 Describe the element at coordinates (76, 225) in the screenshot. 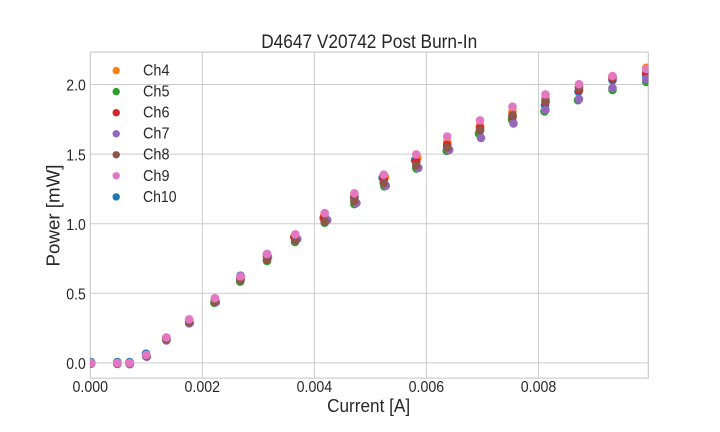

I see `svg-text: 1.0` at that location.